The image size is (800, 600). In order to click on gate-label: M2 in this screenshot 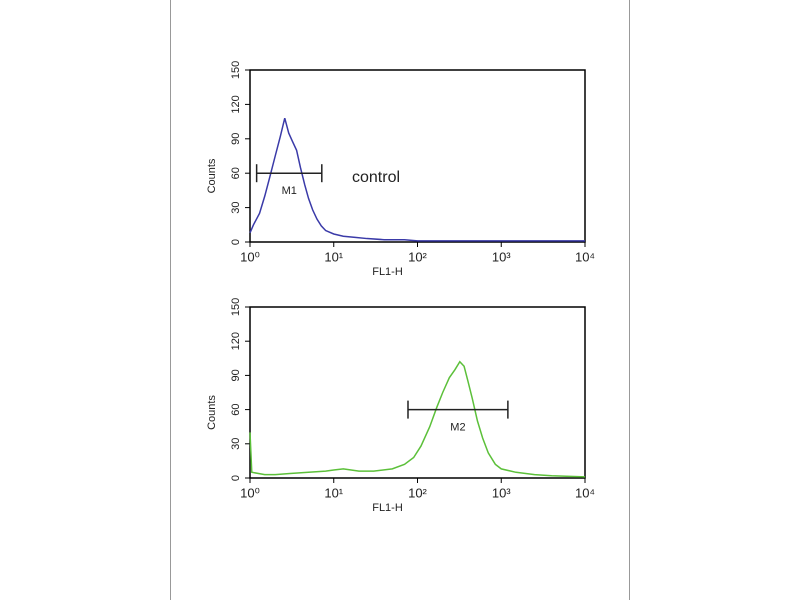, I will do `click(457, 428)`.